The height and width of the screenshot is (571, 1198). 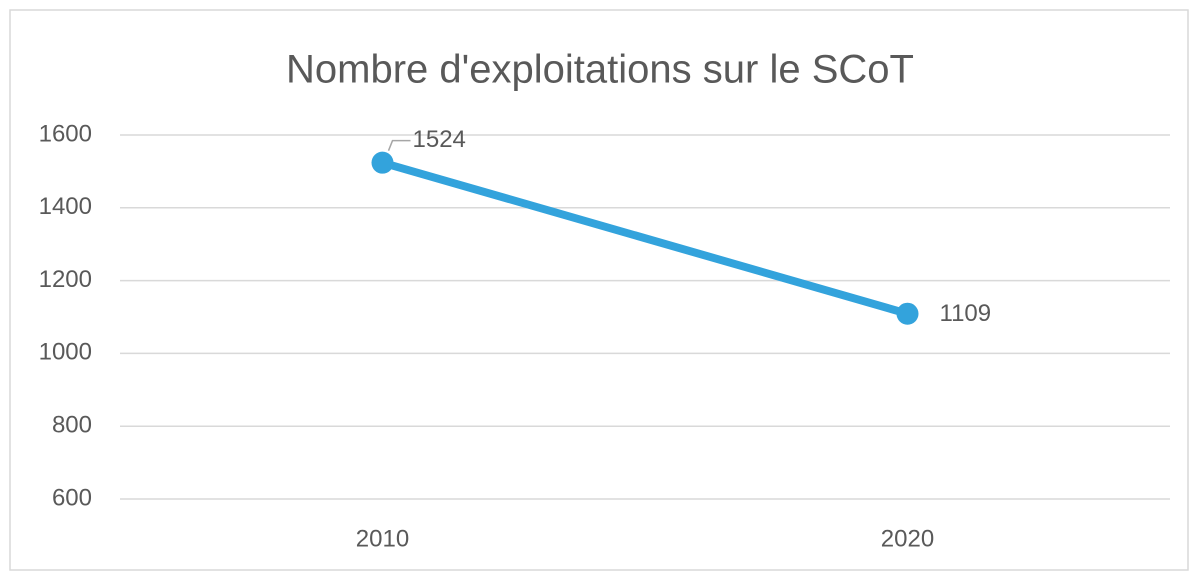 I want to click on y-tick-label: 1000, so click(x=65, y=352).